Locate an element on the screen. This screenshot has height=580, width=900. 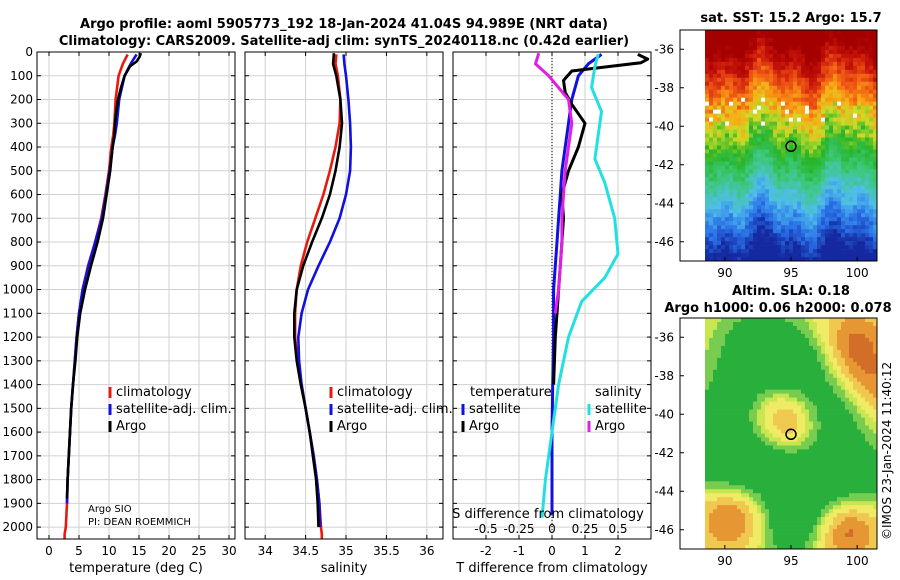
difference-t-satellite-line is located at coordinates (576, 284).